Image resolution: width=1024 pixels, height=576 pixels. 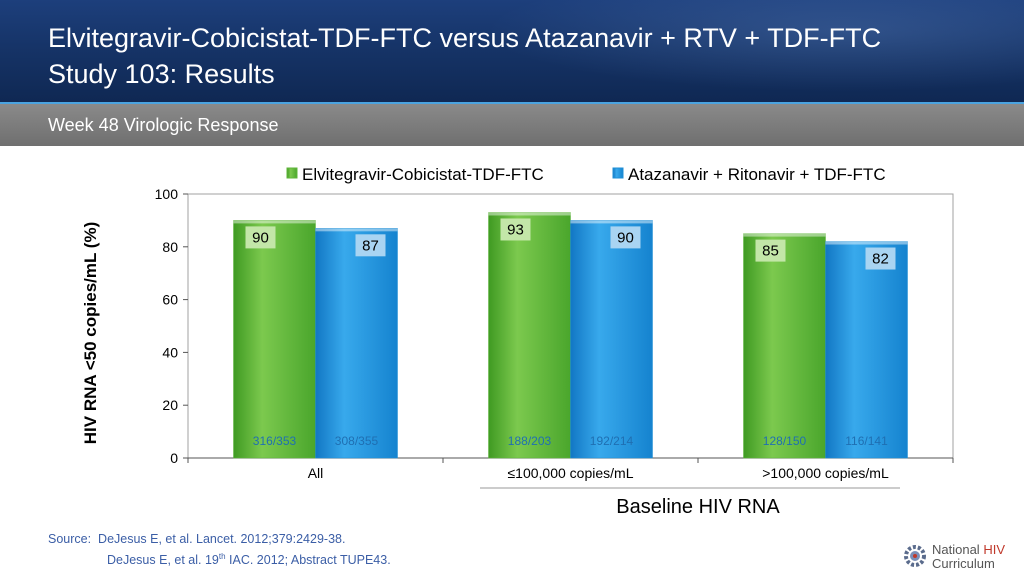 I want to click on y-tick-label: 80, so click(x=170, y=247).